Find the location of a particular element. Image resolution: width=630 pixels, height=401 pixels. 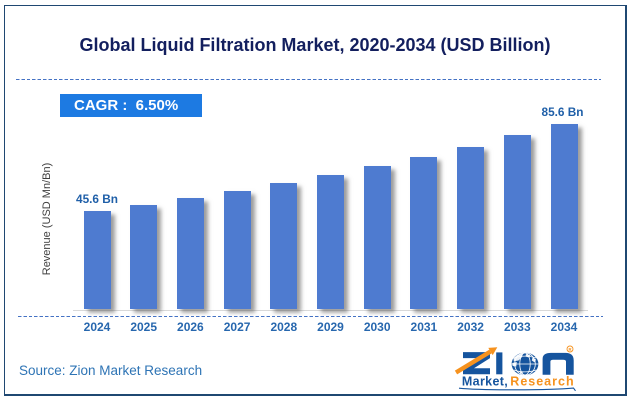

svg-text: R is located at coordinates (570, 349).